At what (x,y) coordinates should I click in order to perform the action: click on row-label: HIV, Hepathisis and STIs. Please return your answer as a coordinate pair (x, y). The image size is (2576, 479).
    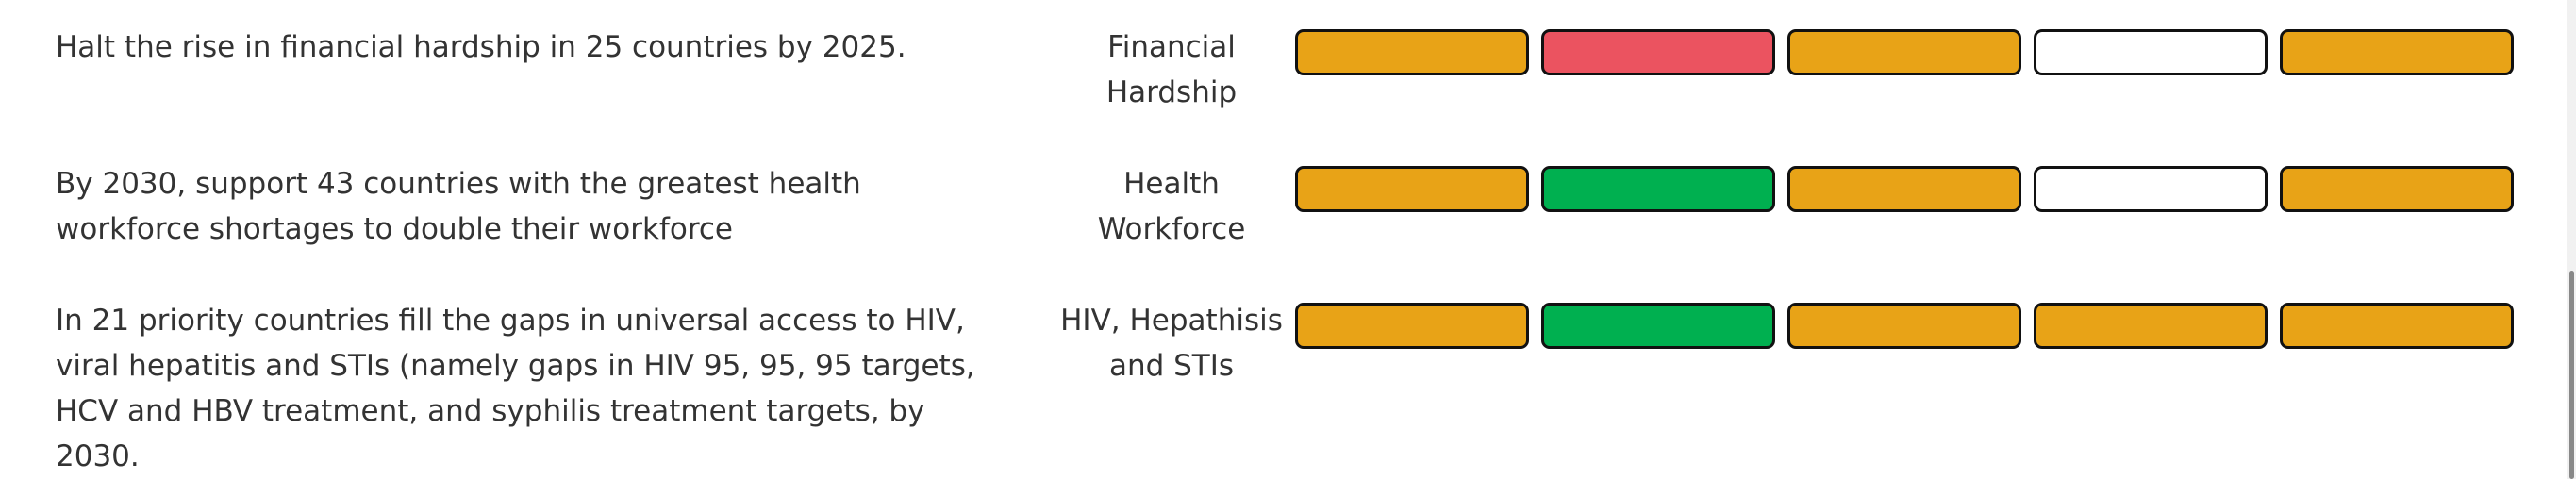
    Looking at the image, I should click on (1171, 343).